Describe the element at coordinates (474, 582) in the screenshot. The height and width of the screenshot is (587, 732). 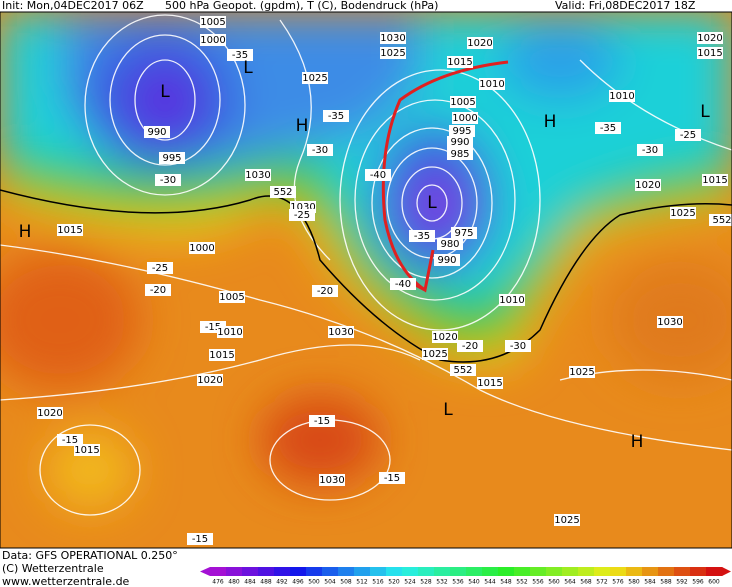
I see `colorbar-label: 540` at that location.